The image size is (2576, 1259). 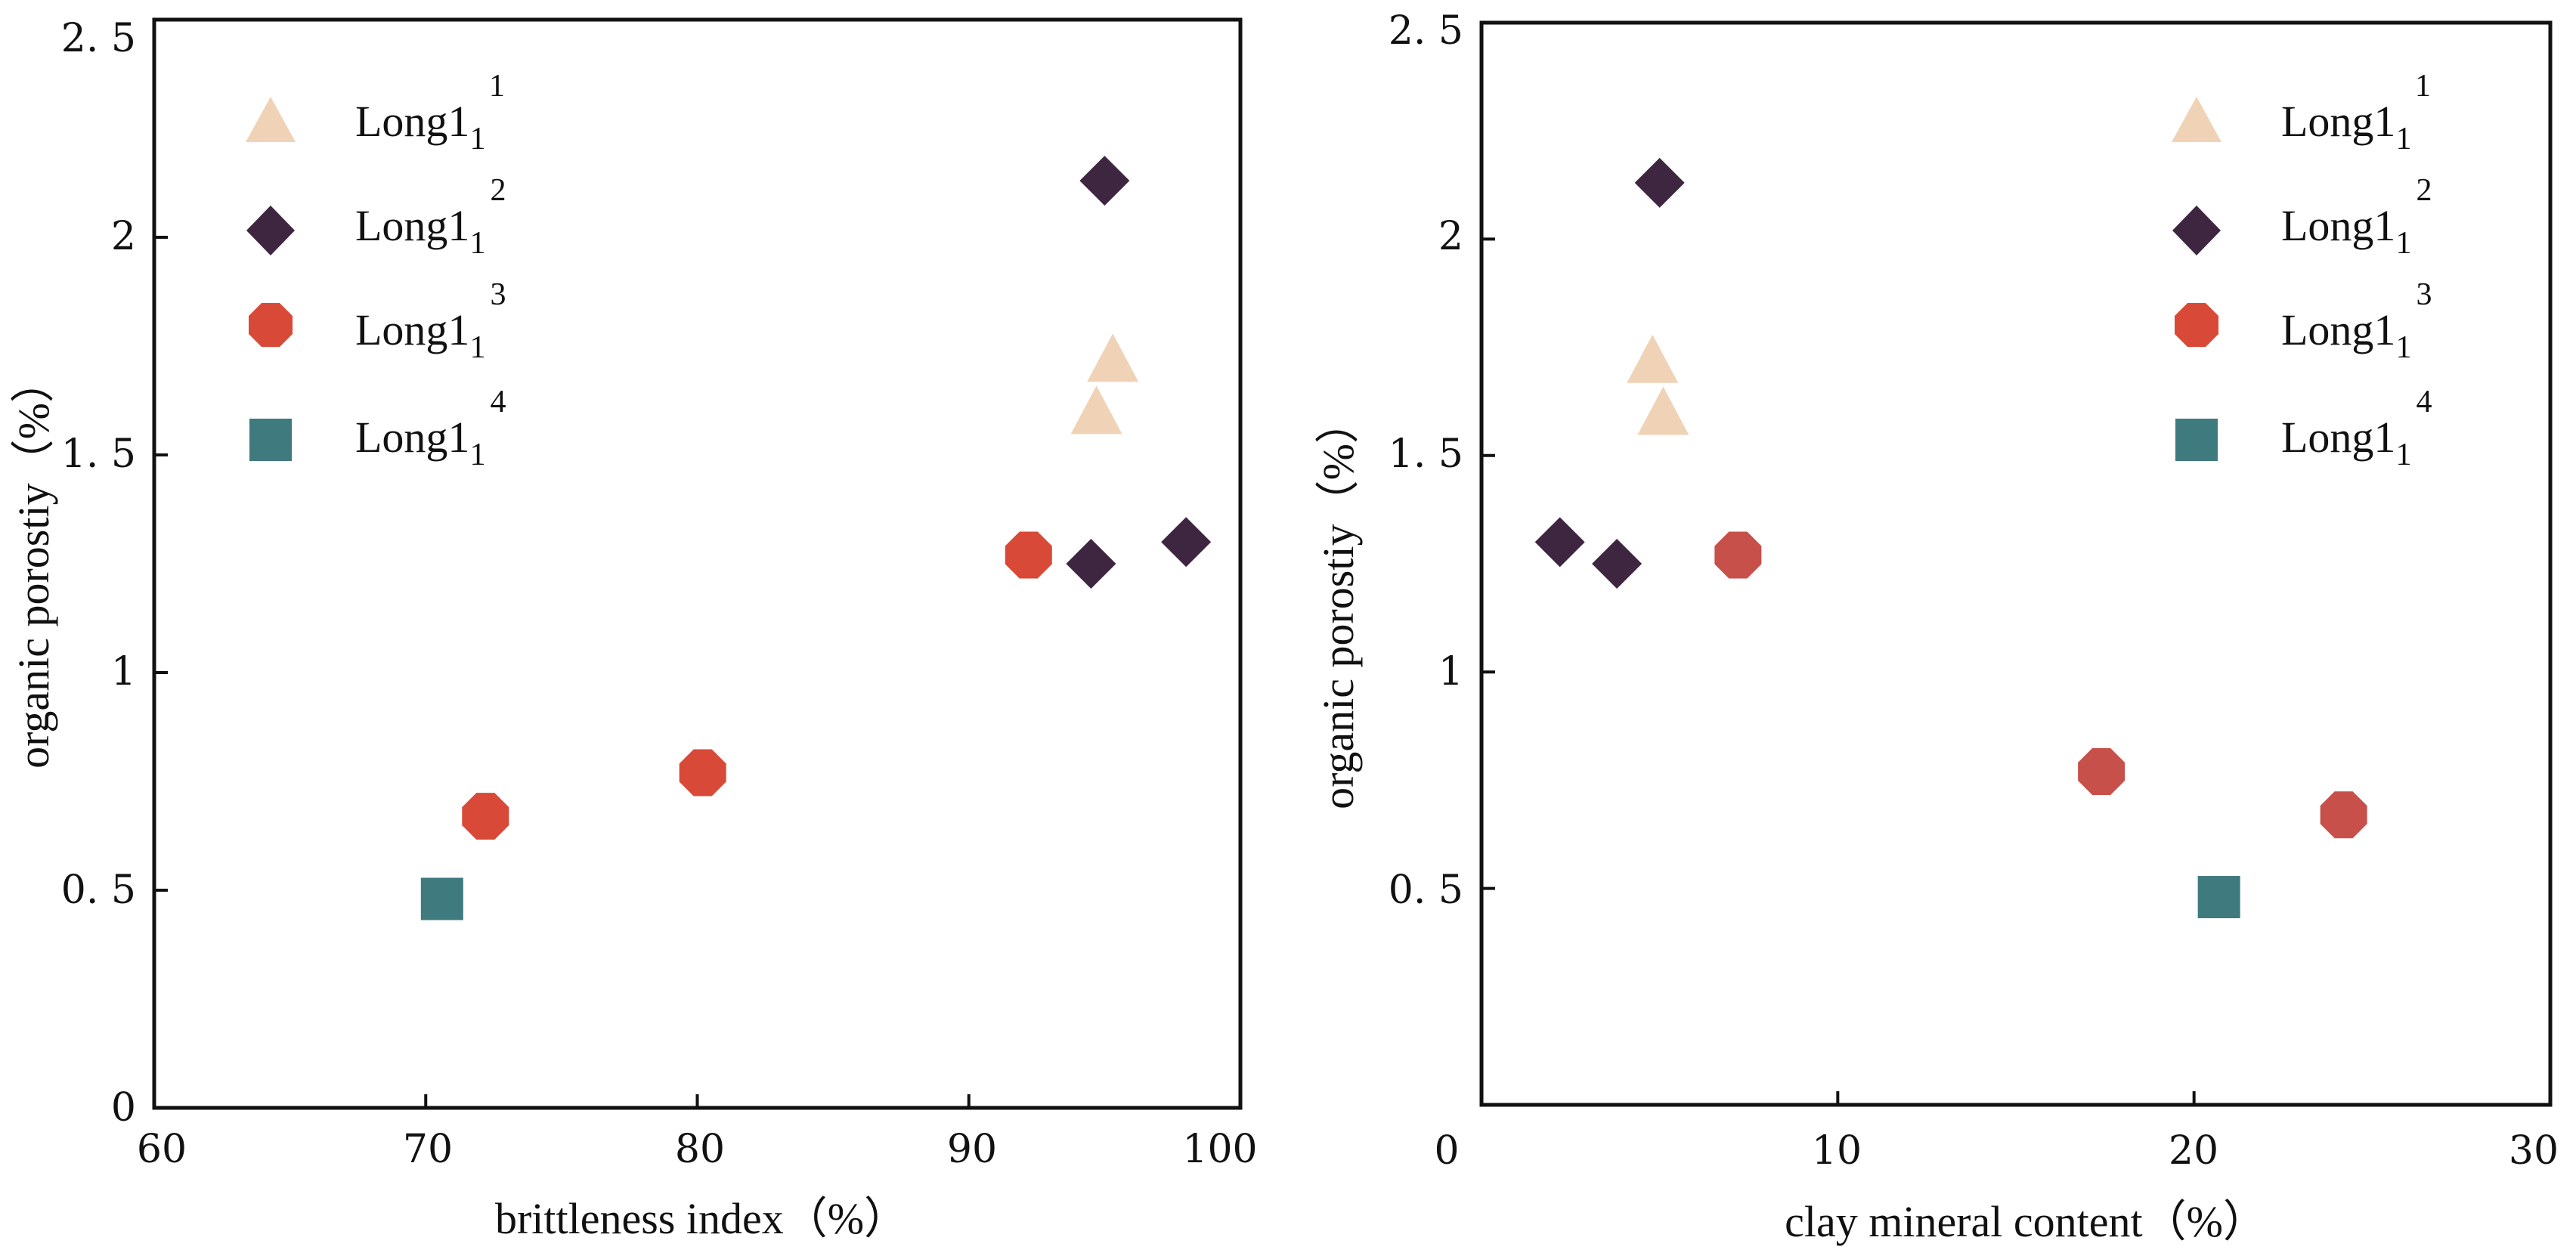 I want to click on ytick-label-left: 1, so click(x=123, y=671).